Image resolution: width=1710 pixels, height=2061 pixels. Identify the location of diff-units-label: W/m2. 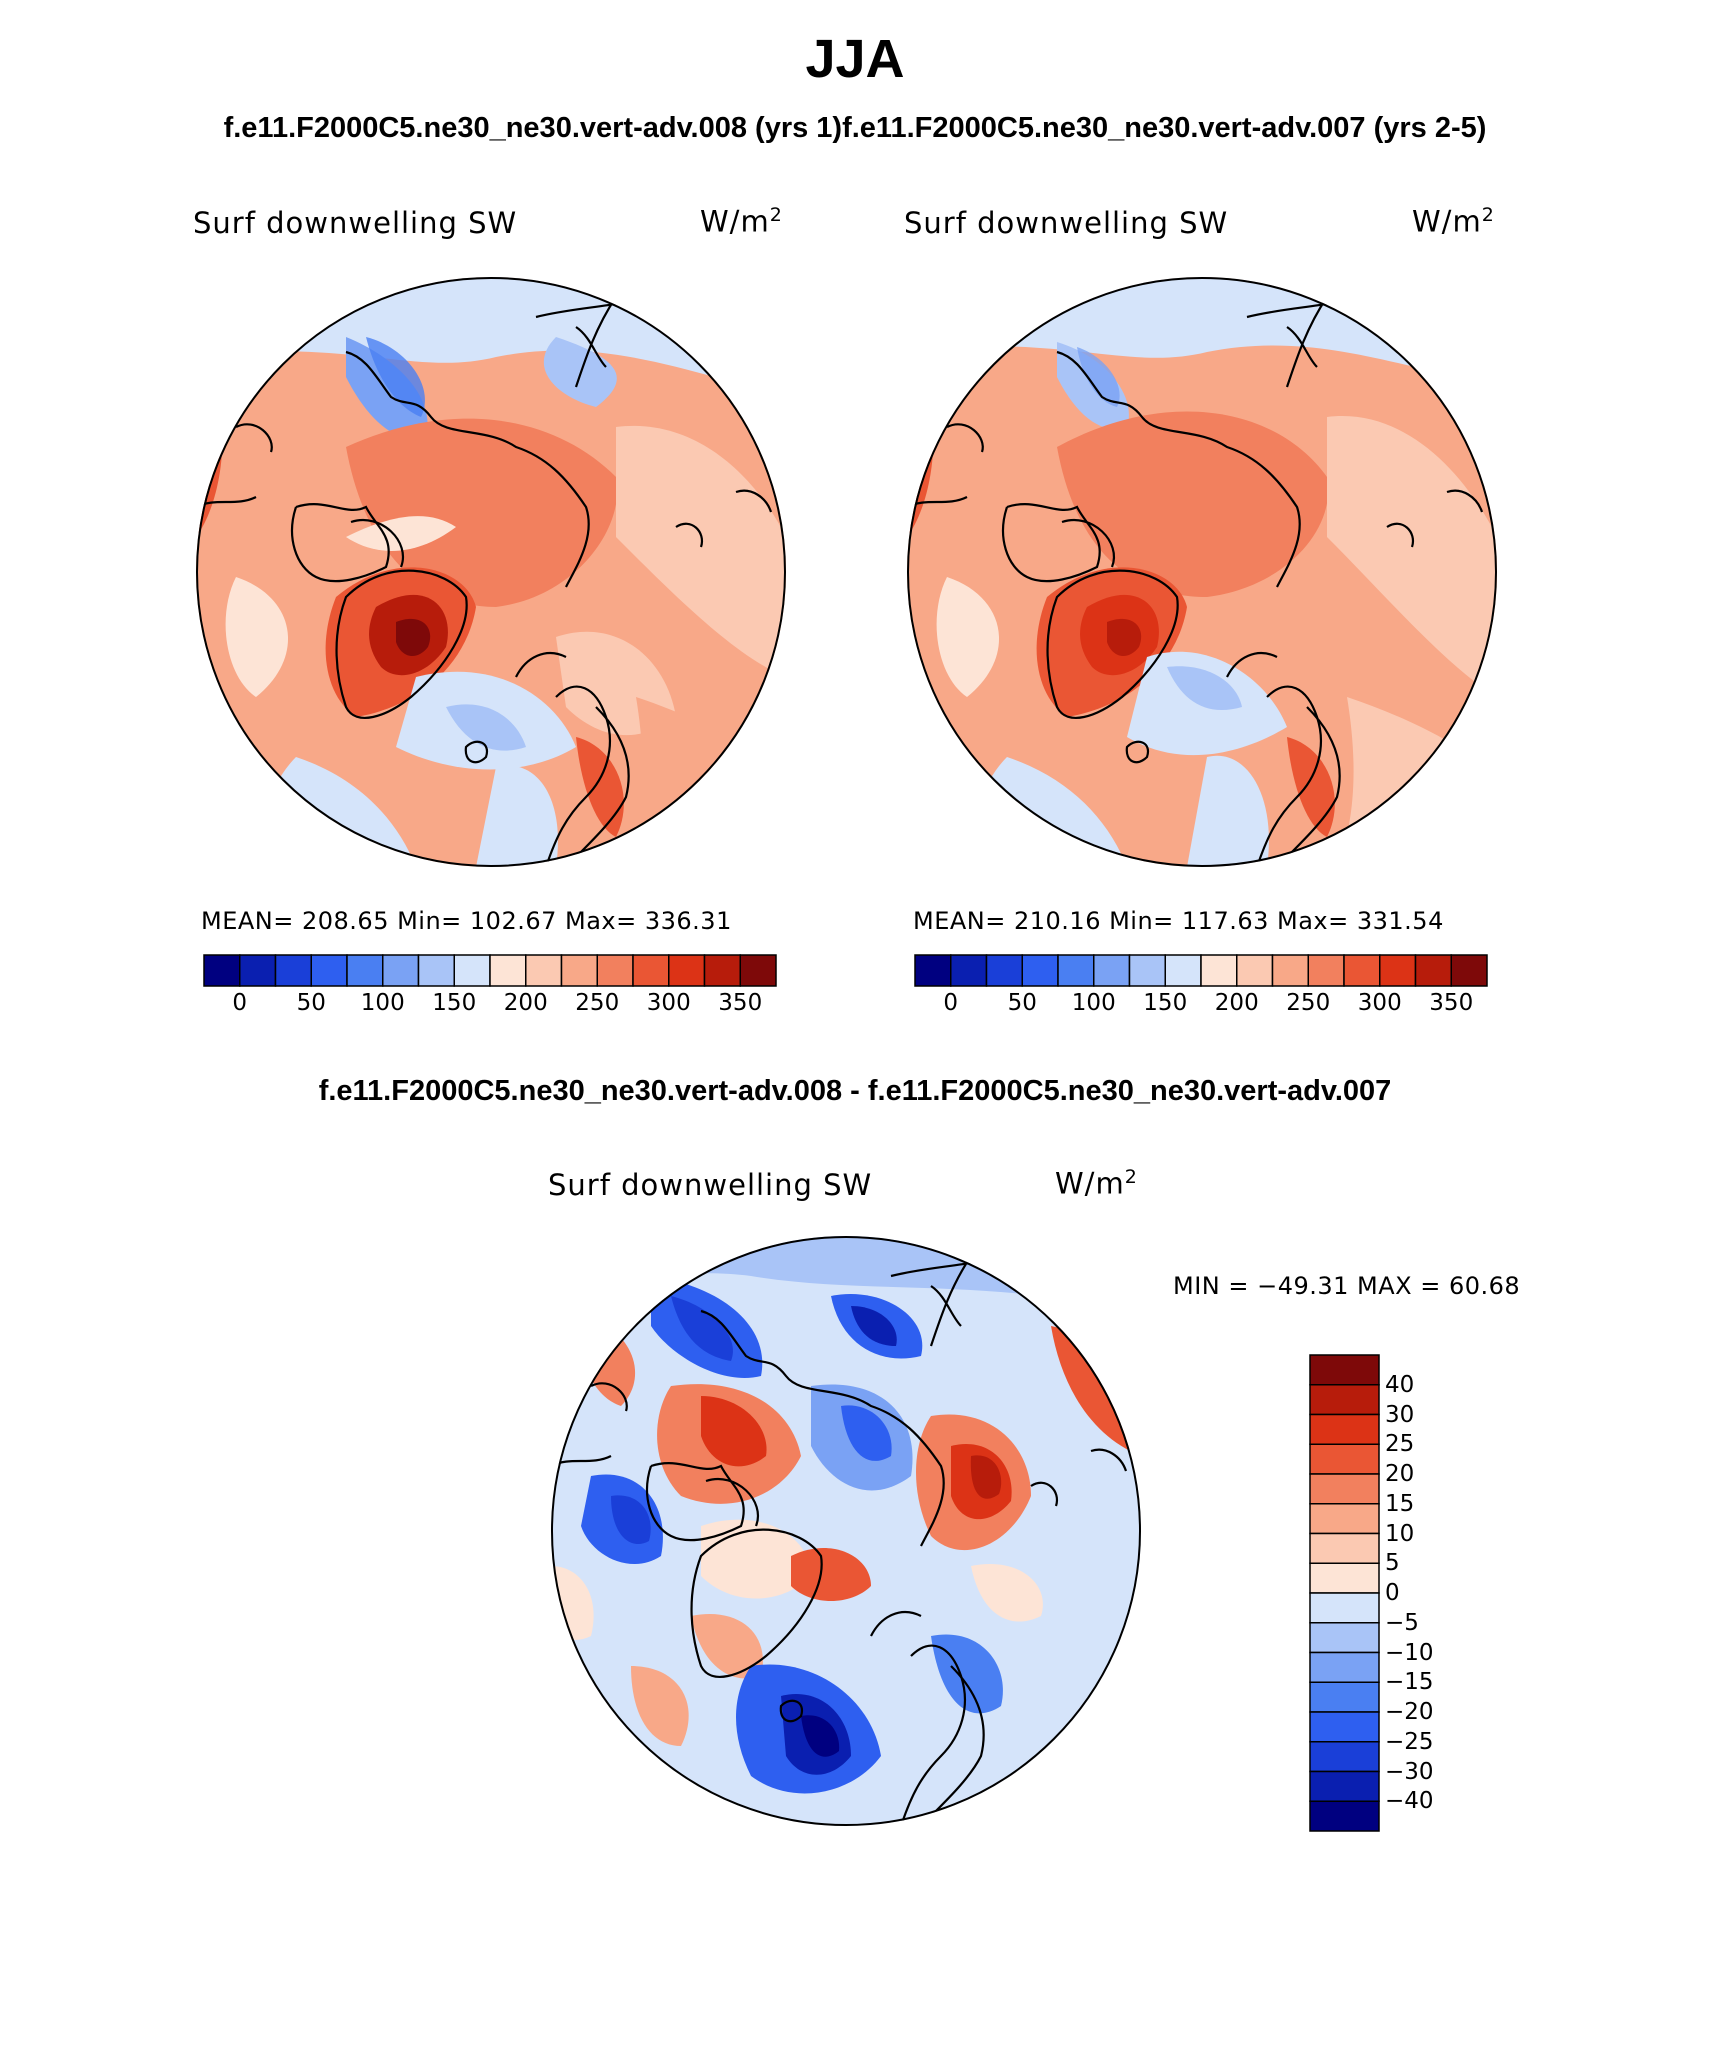
(1096, 1183).